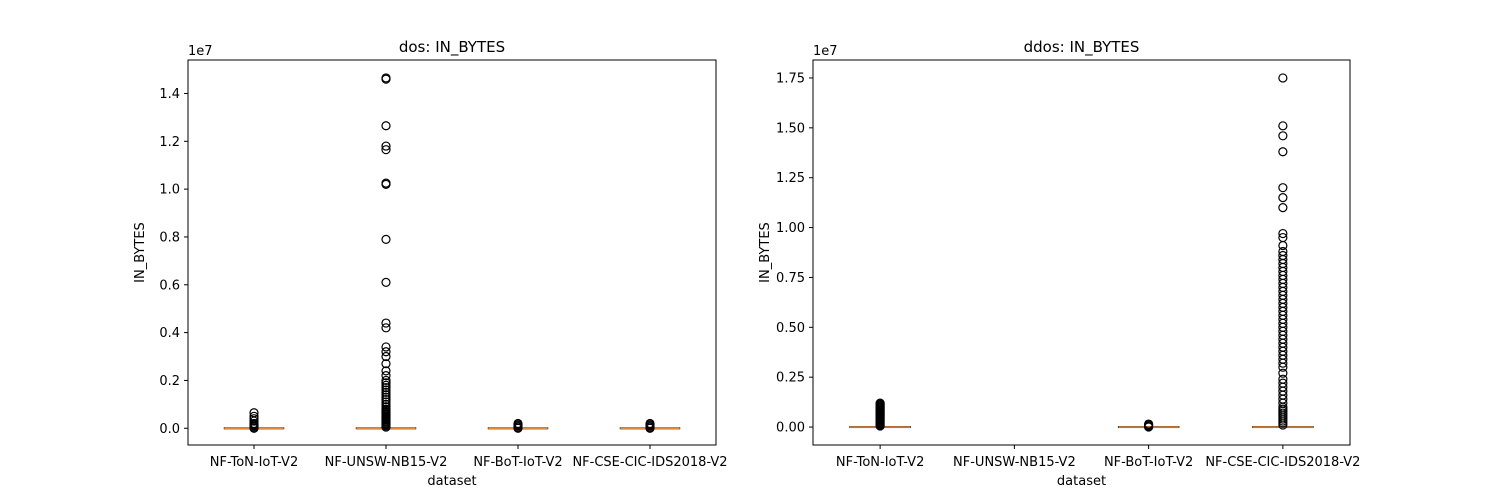 This screenshot has height=500, width=1500. What do you see at coordinates (169, 381) in the screenshot?
I see `y-tick-label: 0.2` at bounding box center [169, 381].